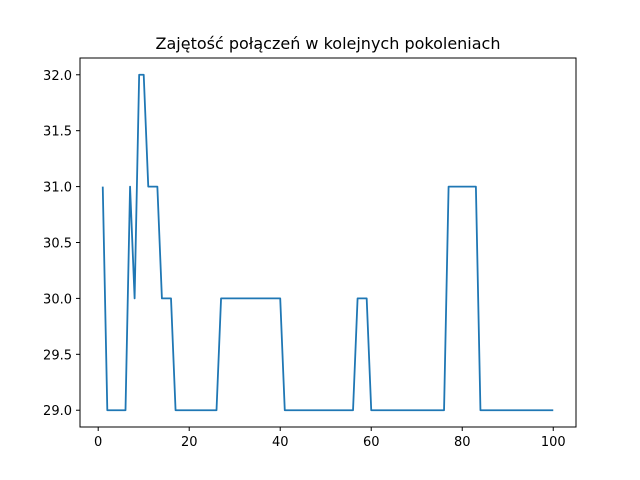 The height and width of the screenshot is (480, 640). I want to click on y-tick-label: 31.5, so click(57, 132).